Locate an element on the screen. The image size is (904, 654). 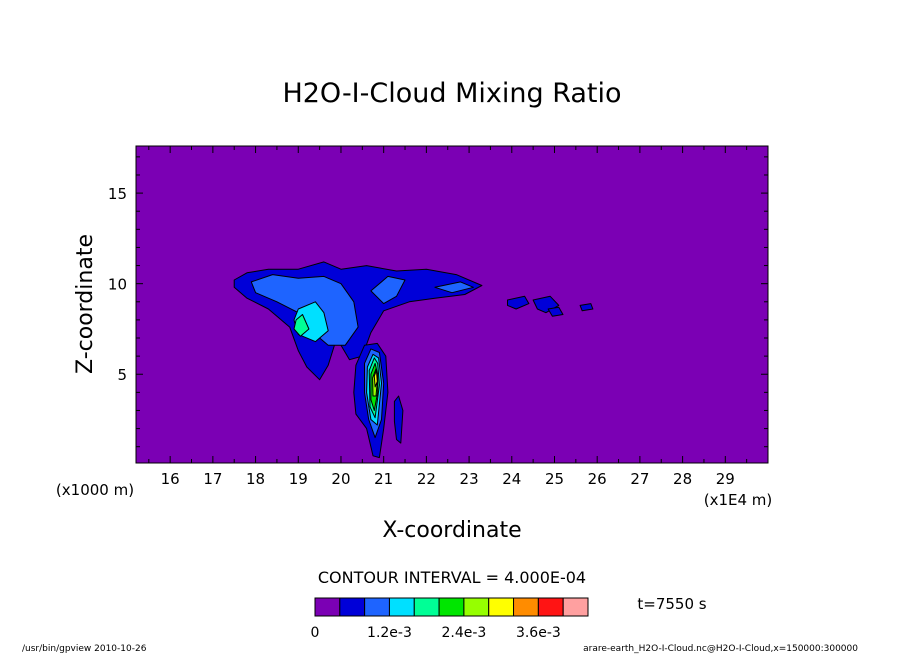
contour-region-anvil-right-inner is located at coordinates (388, 290).